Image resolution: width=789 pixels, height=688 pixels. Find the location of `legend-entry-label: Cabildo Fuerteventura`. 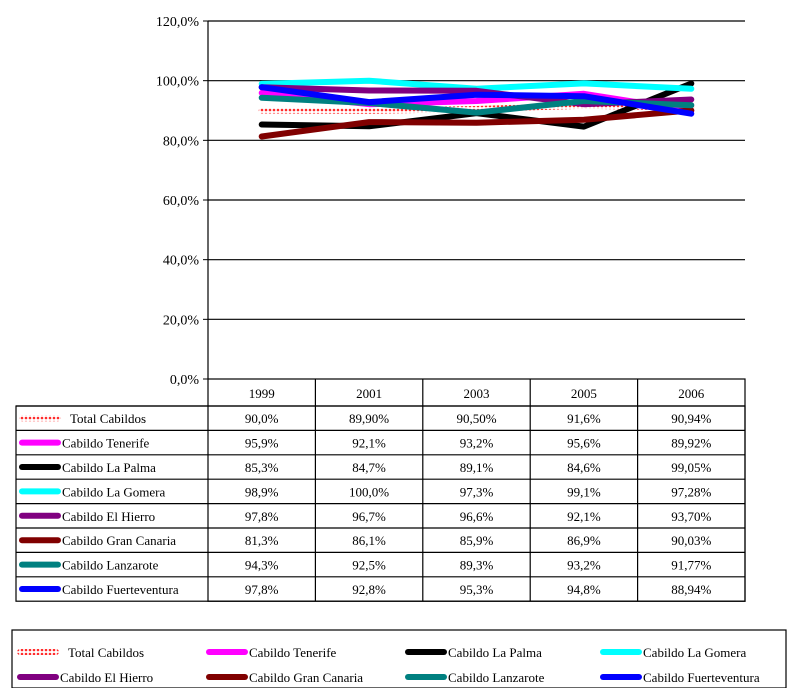

legend-entry-label: Cabildo Fuerteventura is located at coordinates (701, 677).